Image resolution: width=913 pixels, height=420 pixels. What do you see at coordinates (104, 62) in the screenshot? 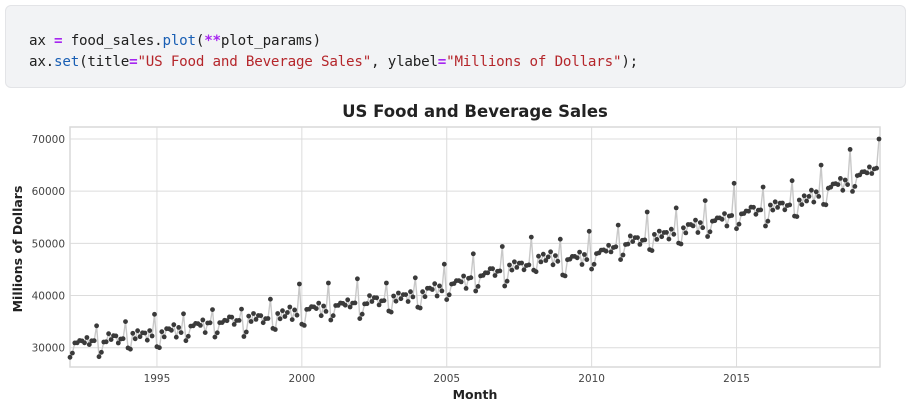
I see `code-token: (title` at bounding box center [104, 62].